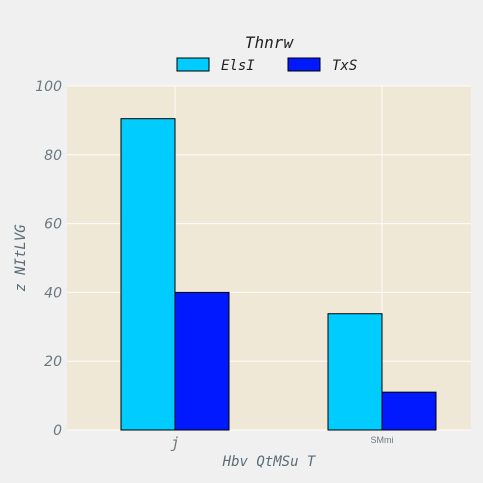 This screenshot has height=483, width=483. I want to click on x-tick-label: SMmi, so click(382, 440).